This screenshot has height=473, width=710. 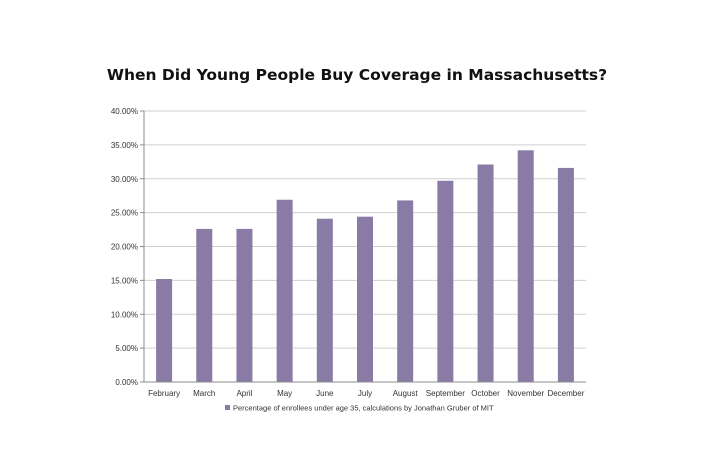 What do you see at coordinates (124, 213) in the screenshot?
I see `y-tick-label: 25.00%` at bounding box center [124, 213].